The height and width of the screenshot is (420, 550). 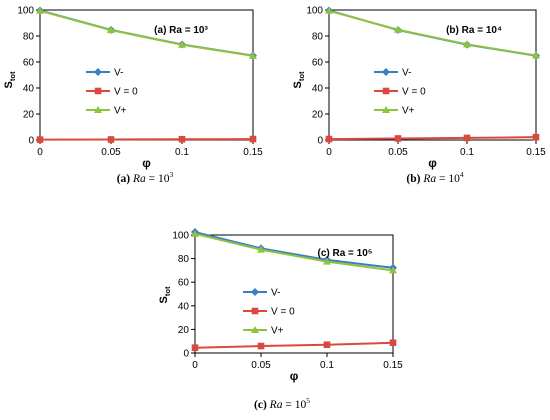 I want to click on panel-annotation: (c) Ra = 10⁵, so click(x=345, y=253).